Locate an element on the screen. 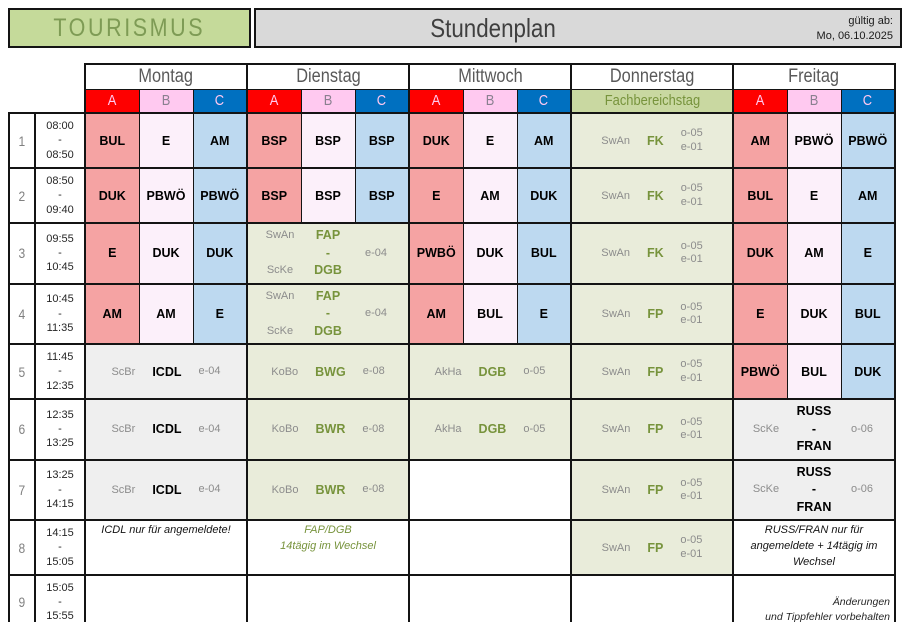  room-codes: o-05 is located at coordinates (534, 429).